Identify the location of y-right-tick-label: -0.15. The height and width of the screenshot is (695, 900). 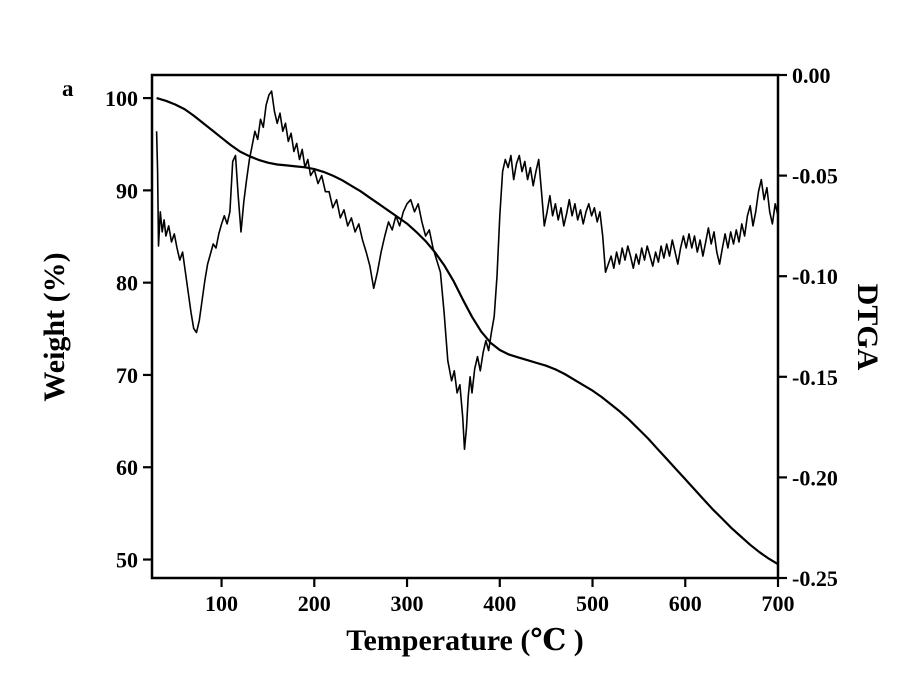
(815, 377).